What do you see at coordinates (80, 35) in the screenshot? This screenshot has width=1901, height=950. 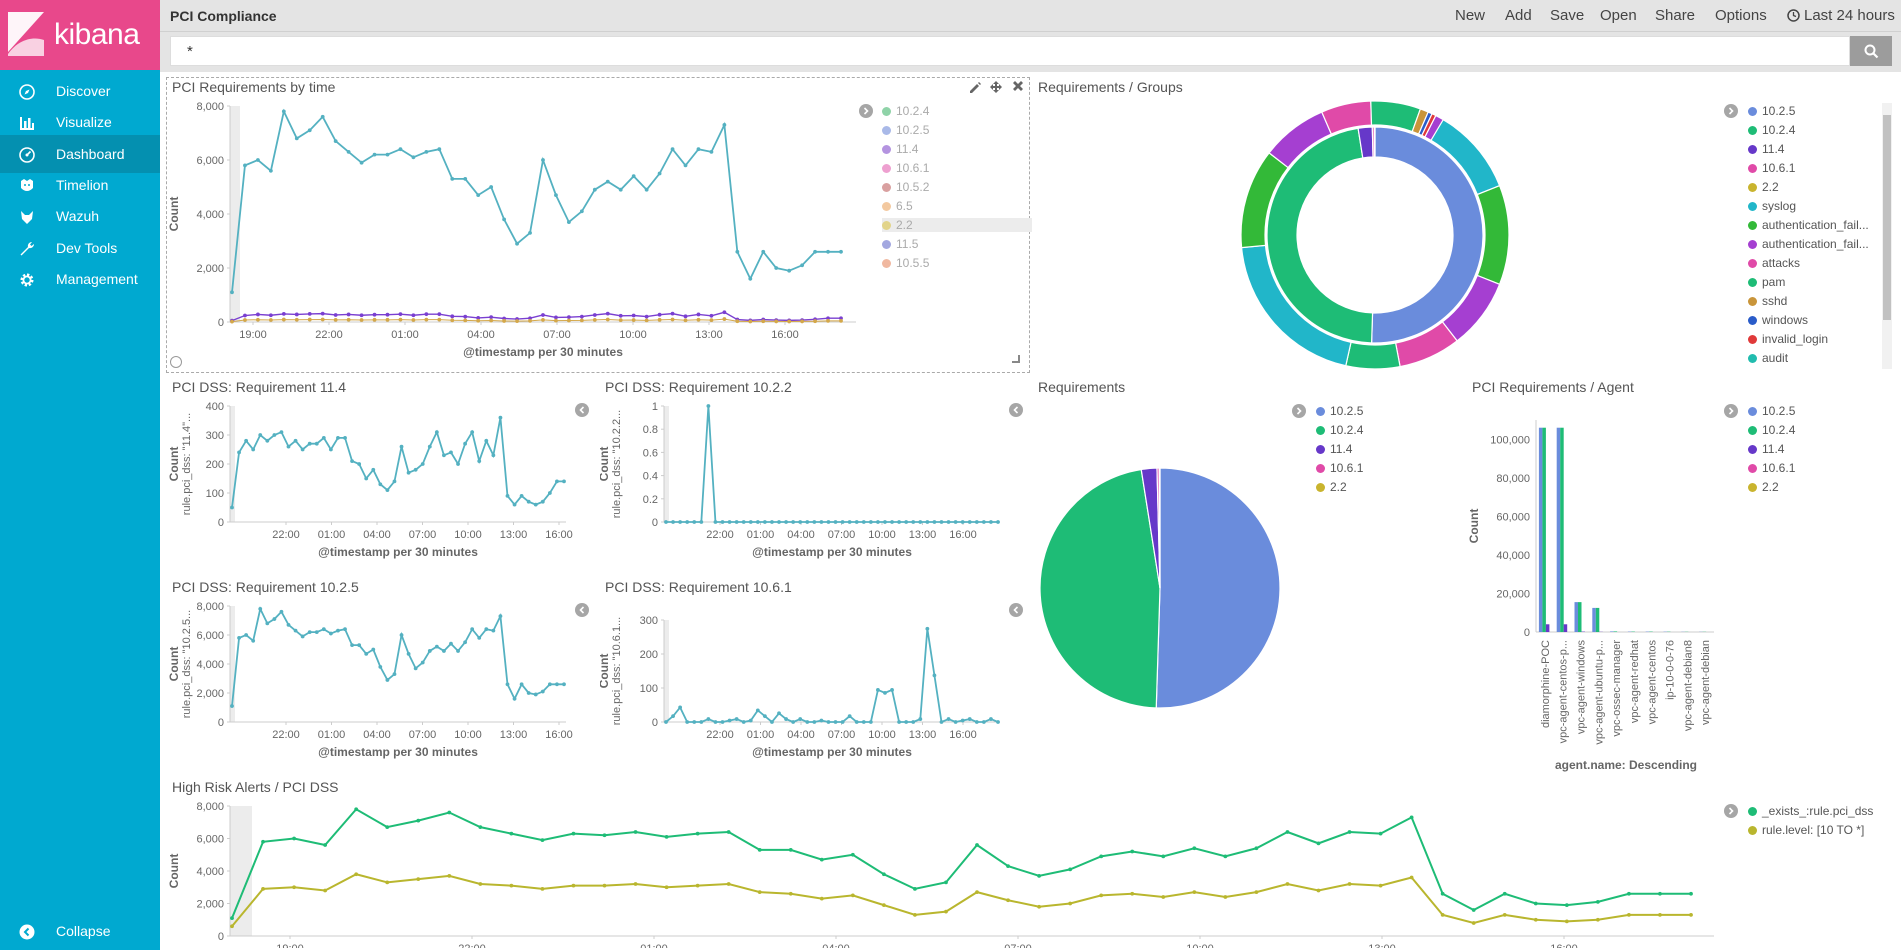 I see `kibana-logo: kibana` at bounding box center [80, 35].